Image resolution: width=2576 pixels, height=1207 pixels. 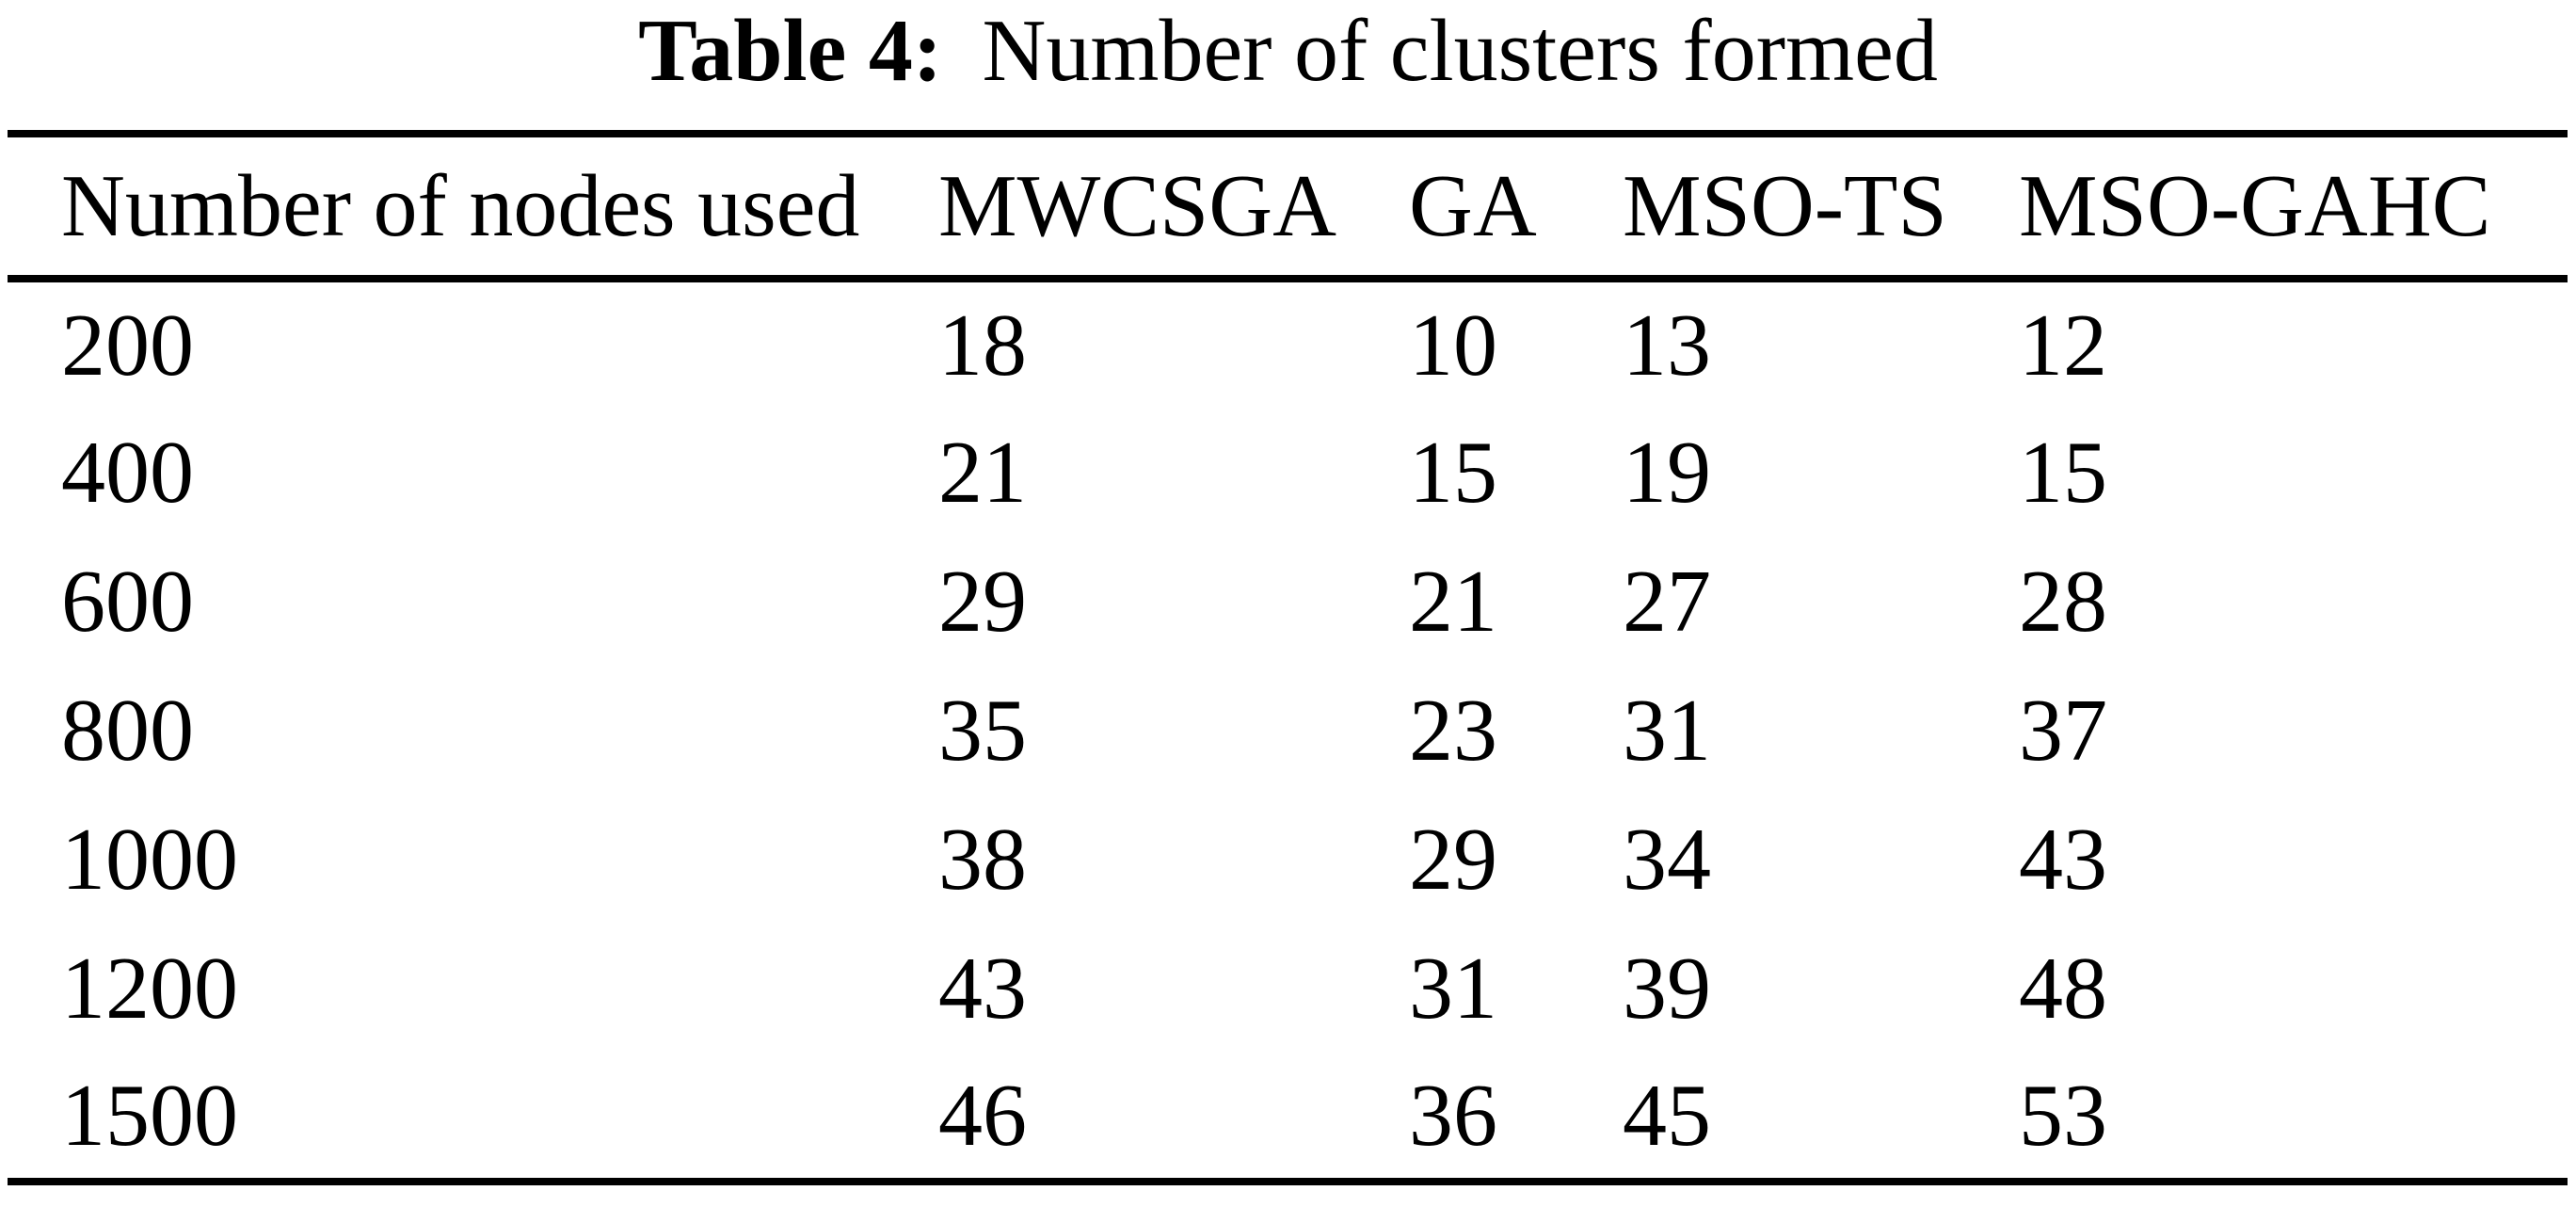 What do you see at coordinates (149, 1115) in the screenshot?
I see `nodes-cell: 1500` at bounding box center [149, 1115].